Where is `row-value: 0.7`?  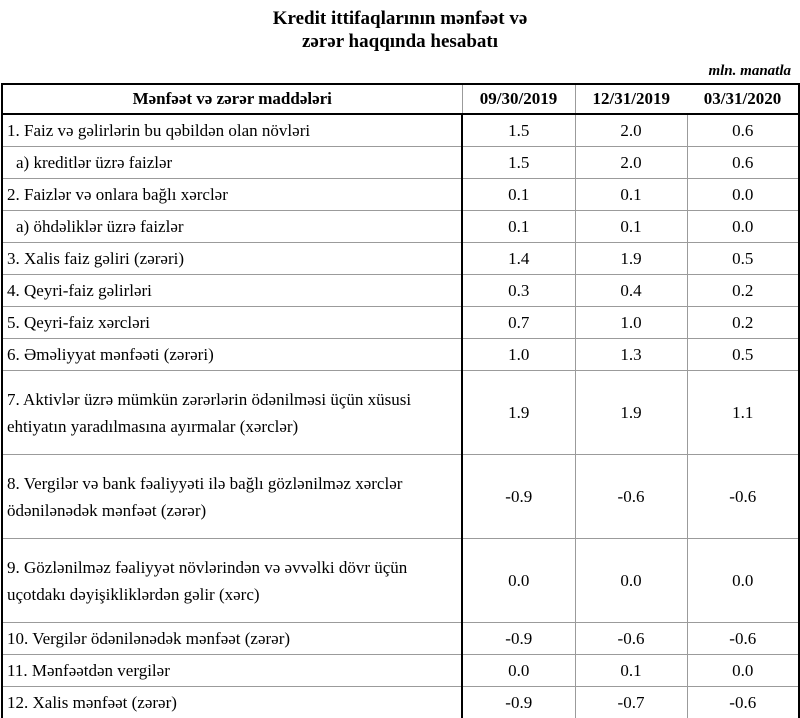 row-value: 0.7 is located at coordinates (518, 322).